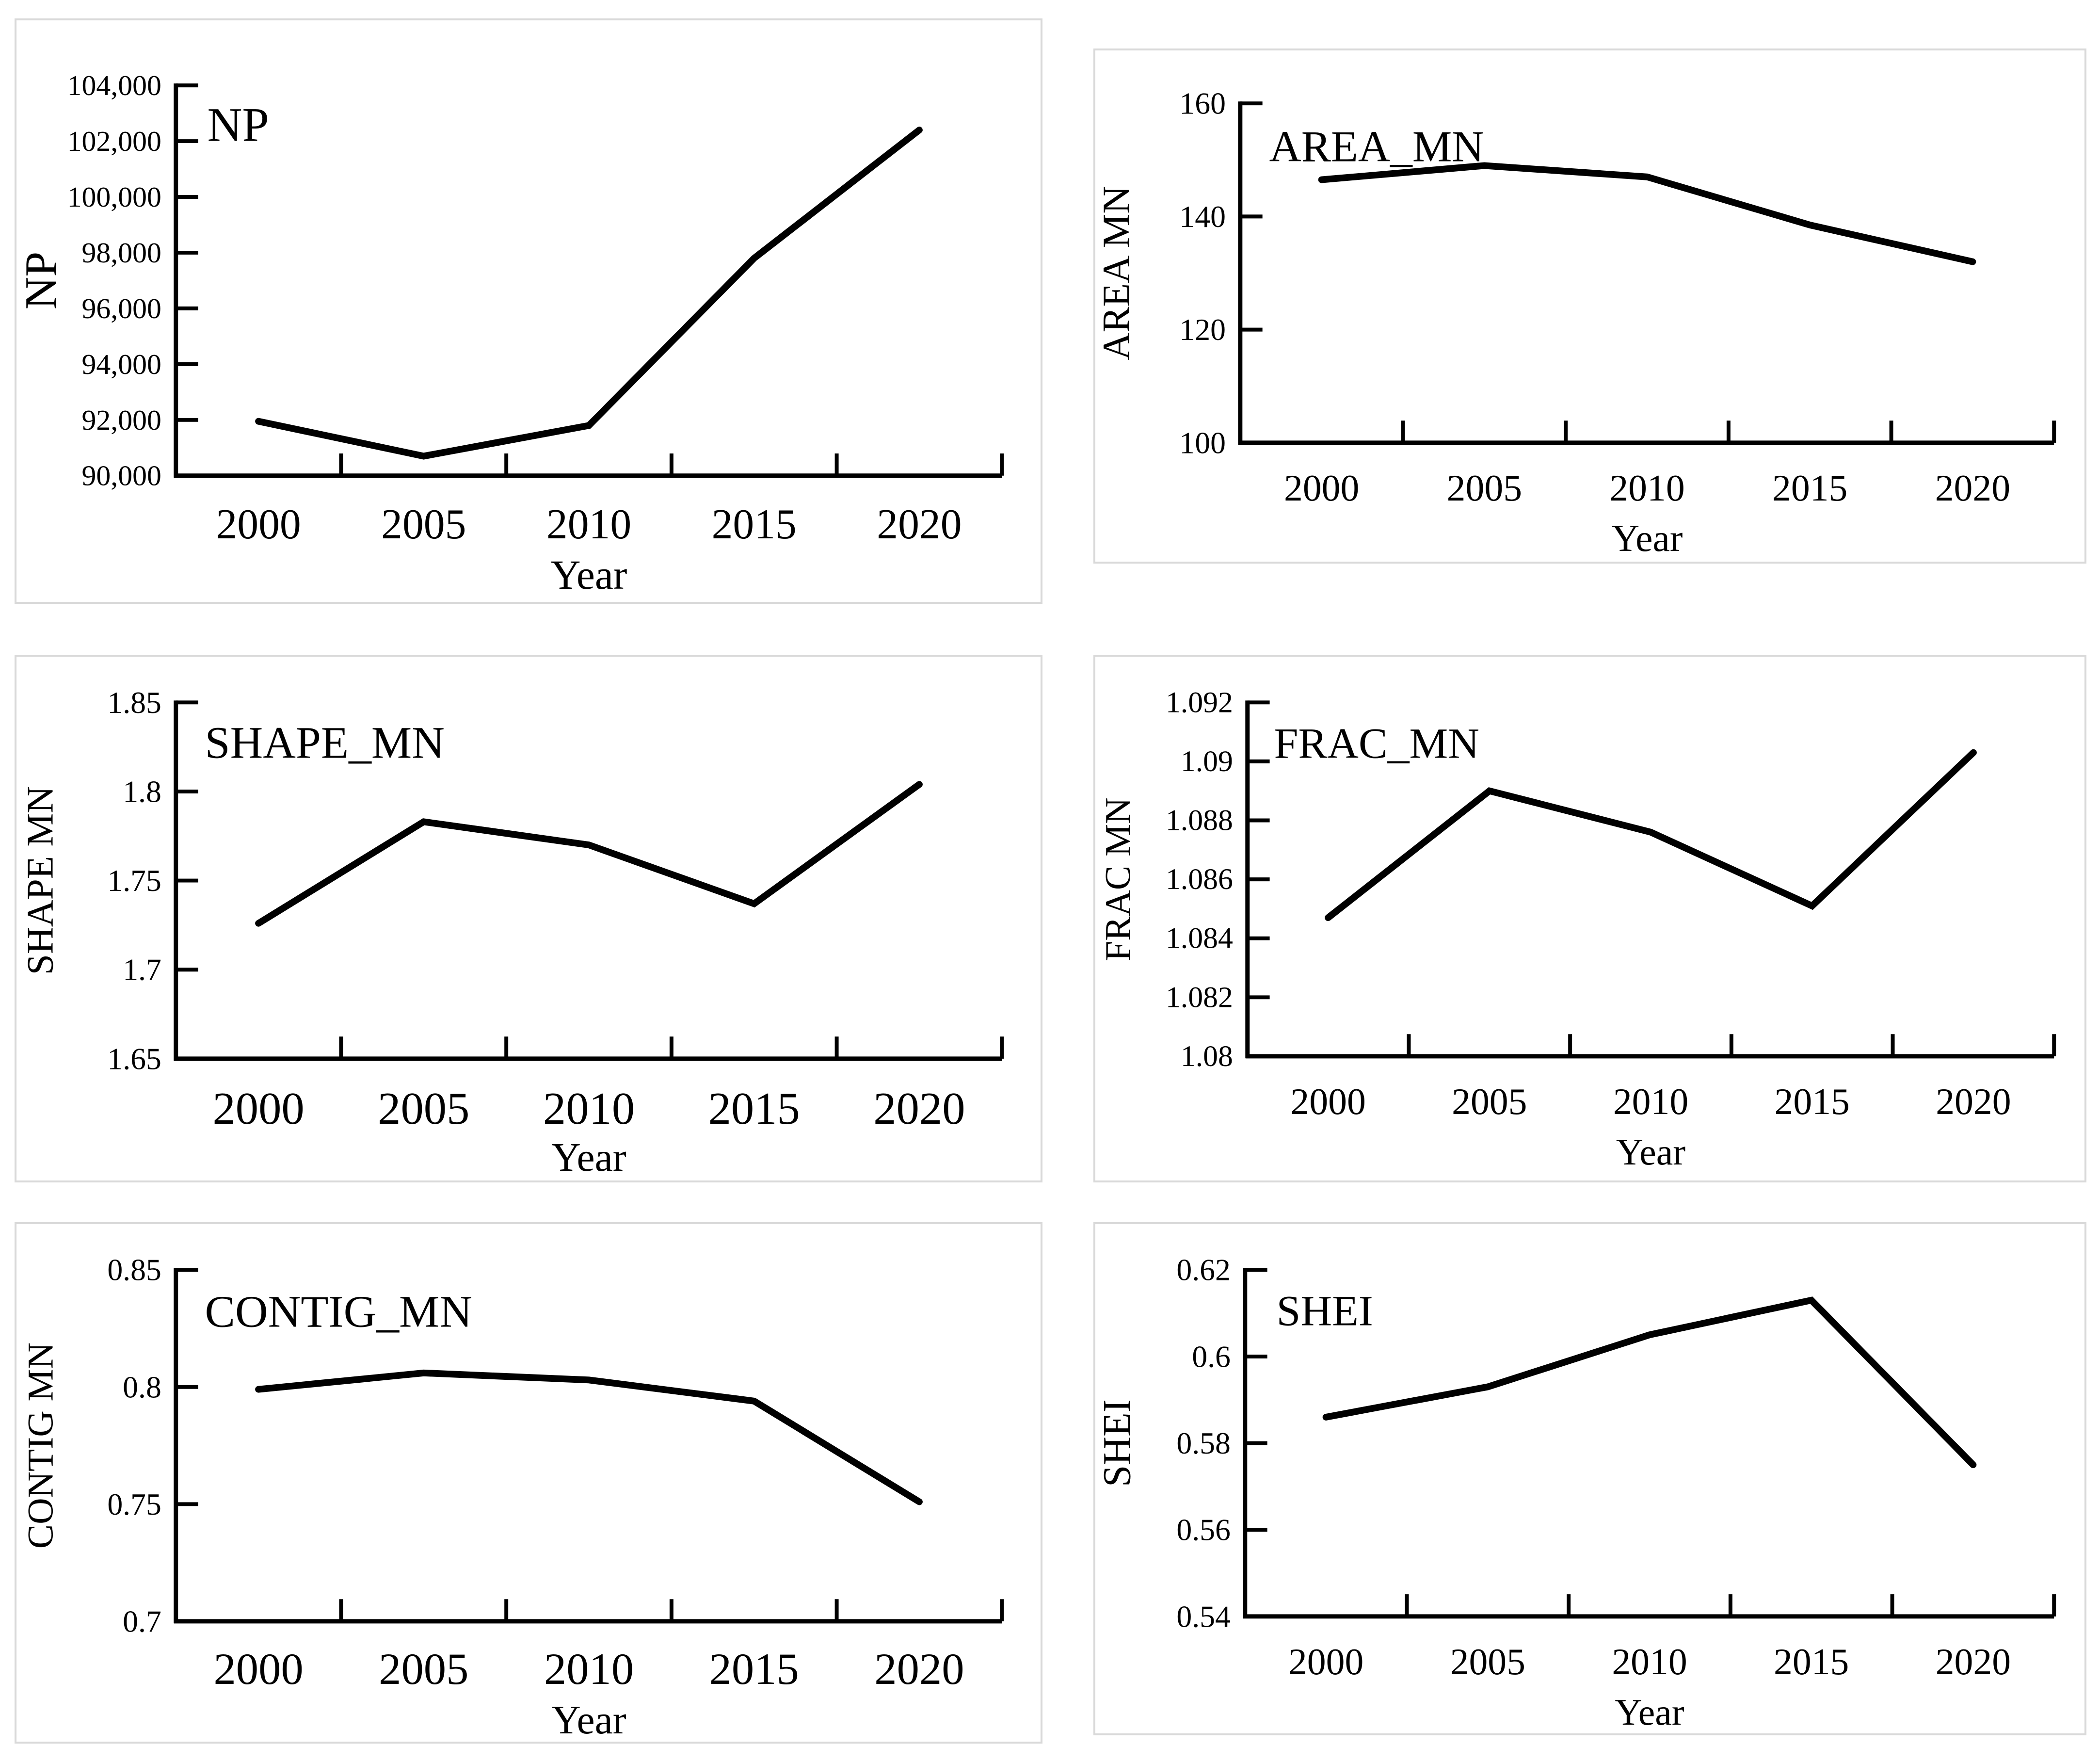 This screenshot has width=2100, height=1746. Describe the element at coordinates (1203, 1616) in the screenshot. I see `y-tick-label: 0.54` at that location.